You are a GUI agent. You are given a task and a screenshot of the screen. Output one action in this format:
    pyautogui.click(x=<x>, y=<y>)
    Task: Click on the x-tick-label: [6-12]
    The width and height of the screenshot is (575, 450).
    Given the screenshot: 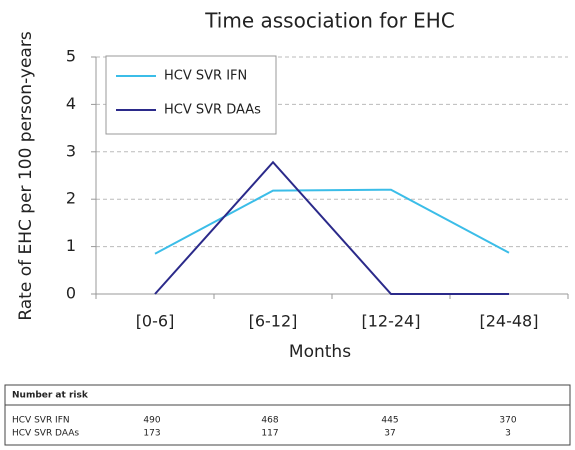 What is the action you would take?
    pyautogui.click(x=273, y=321)
    